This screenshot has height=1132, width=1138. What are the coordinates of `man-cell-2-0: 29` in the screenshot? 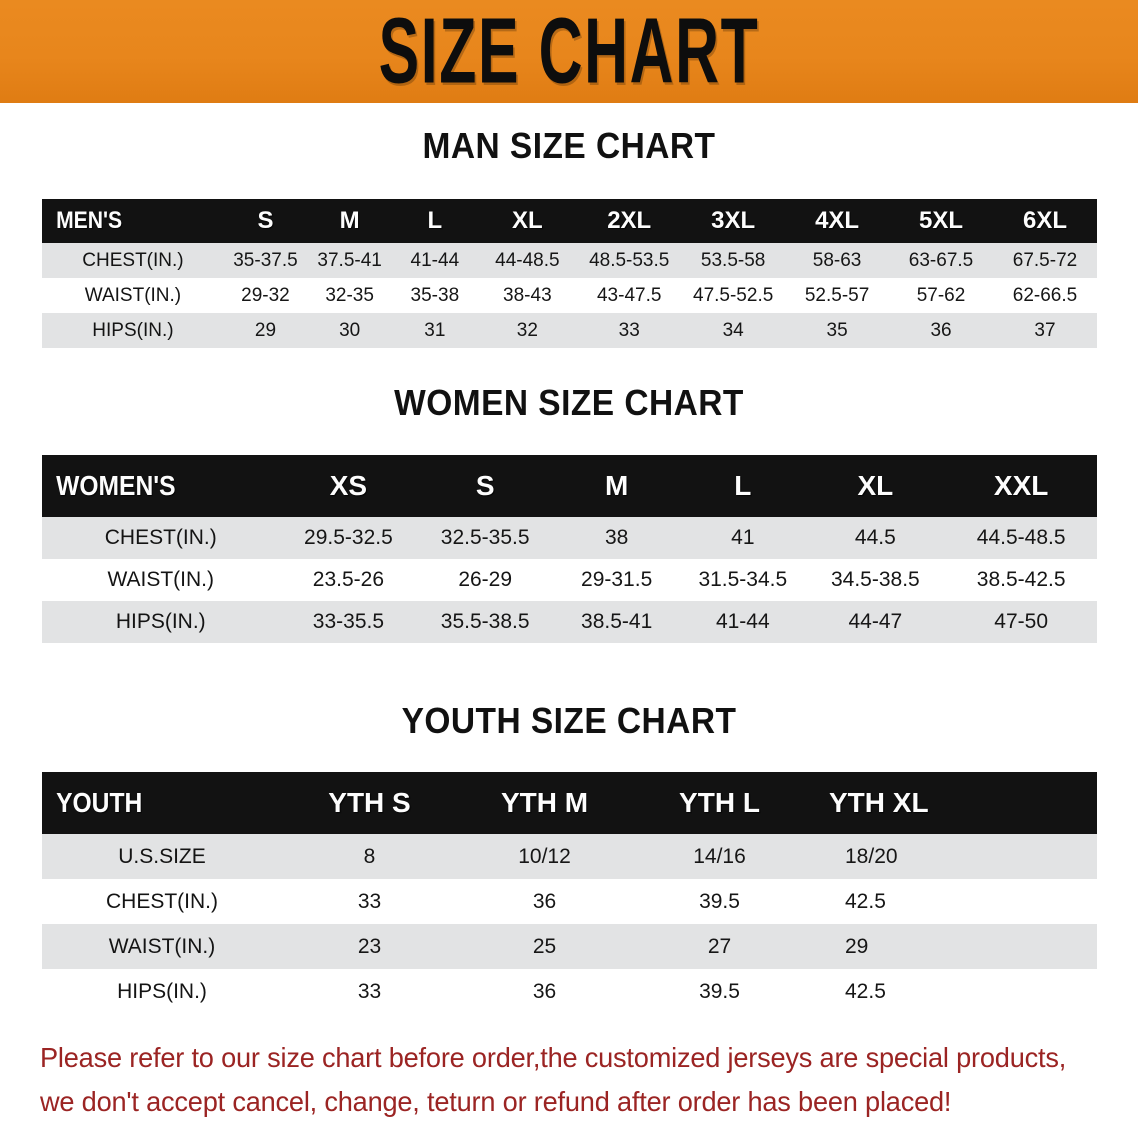 It's located at (265, 330).